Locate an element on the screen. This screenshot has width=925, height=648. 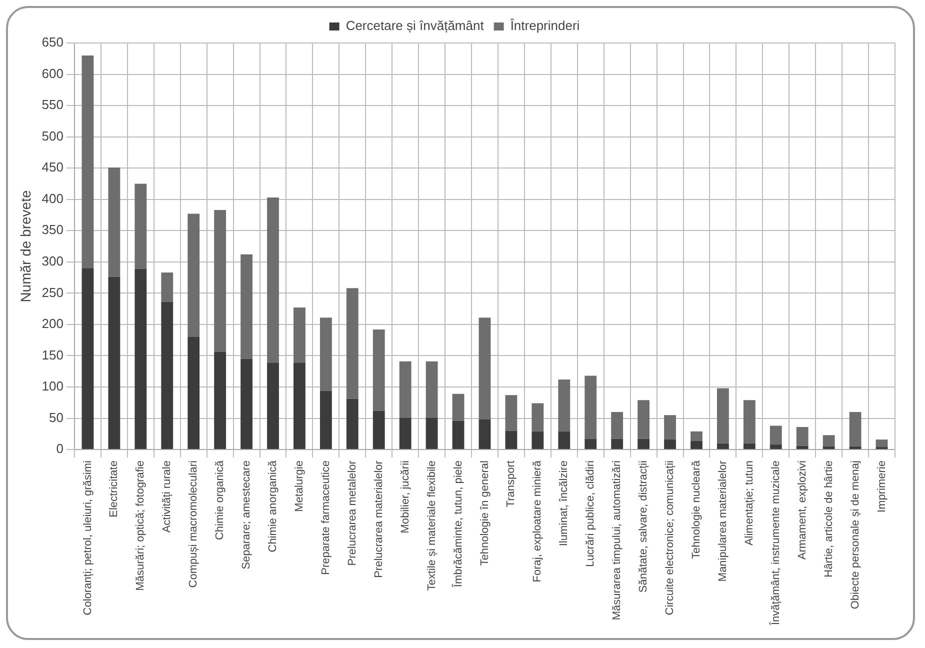
y-tick-label: 50 is located at coordinates (56, 417).